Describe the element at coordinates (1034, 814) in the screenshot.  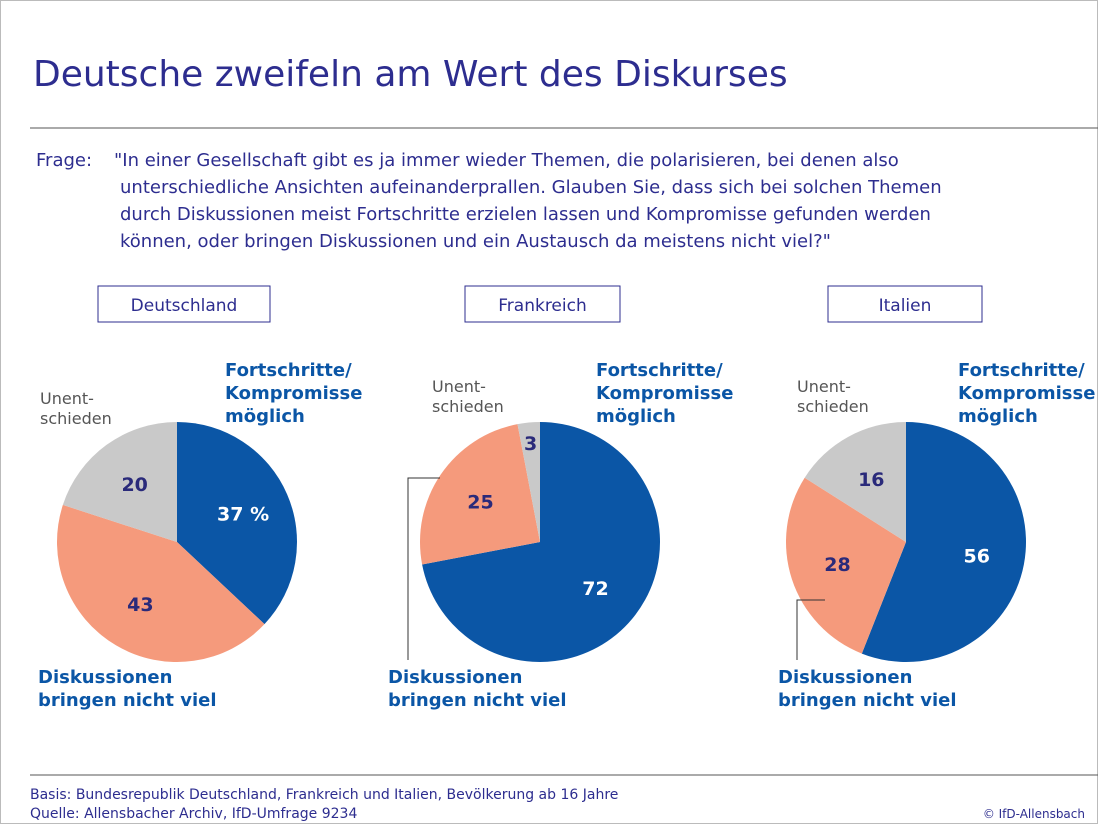
I see `copyright: © IfD-Allensbach` at that location.